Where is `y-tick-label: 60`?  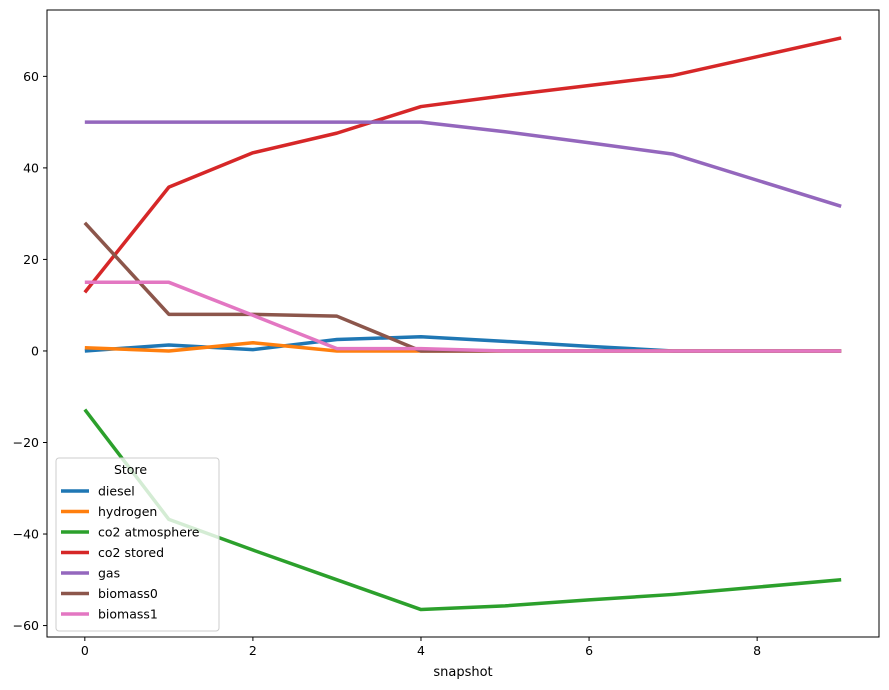
y-tick-label: 60 is located at coordinates (31, 76).